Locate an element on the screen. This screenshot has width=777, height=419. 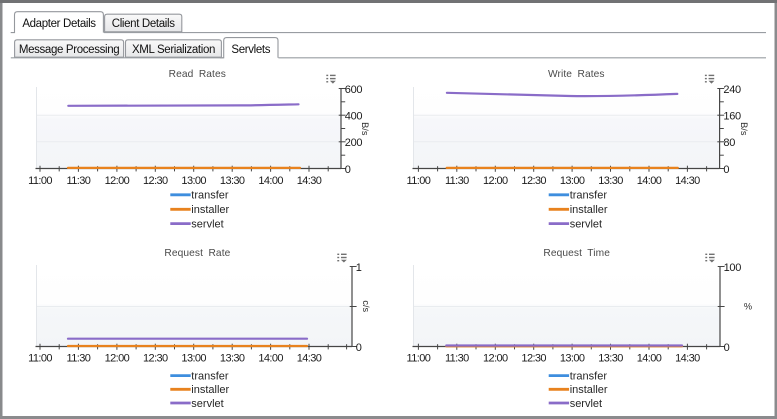
svg-text: Servlets is located at coordinates (250, 50).